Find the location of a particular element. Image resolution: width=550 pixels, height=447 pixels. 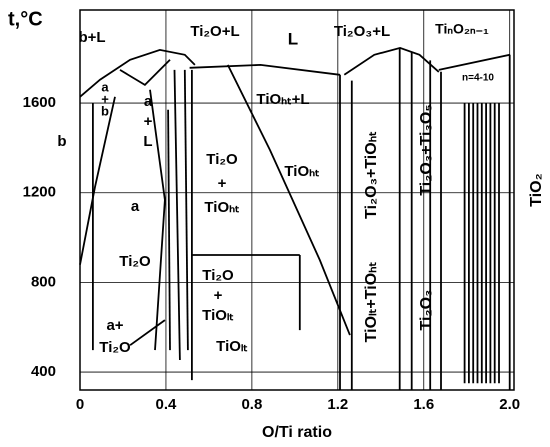

region-label: Ti₂O₃ is located at coordinates (426, 310).